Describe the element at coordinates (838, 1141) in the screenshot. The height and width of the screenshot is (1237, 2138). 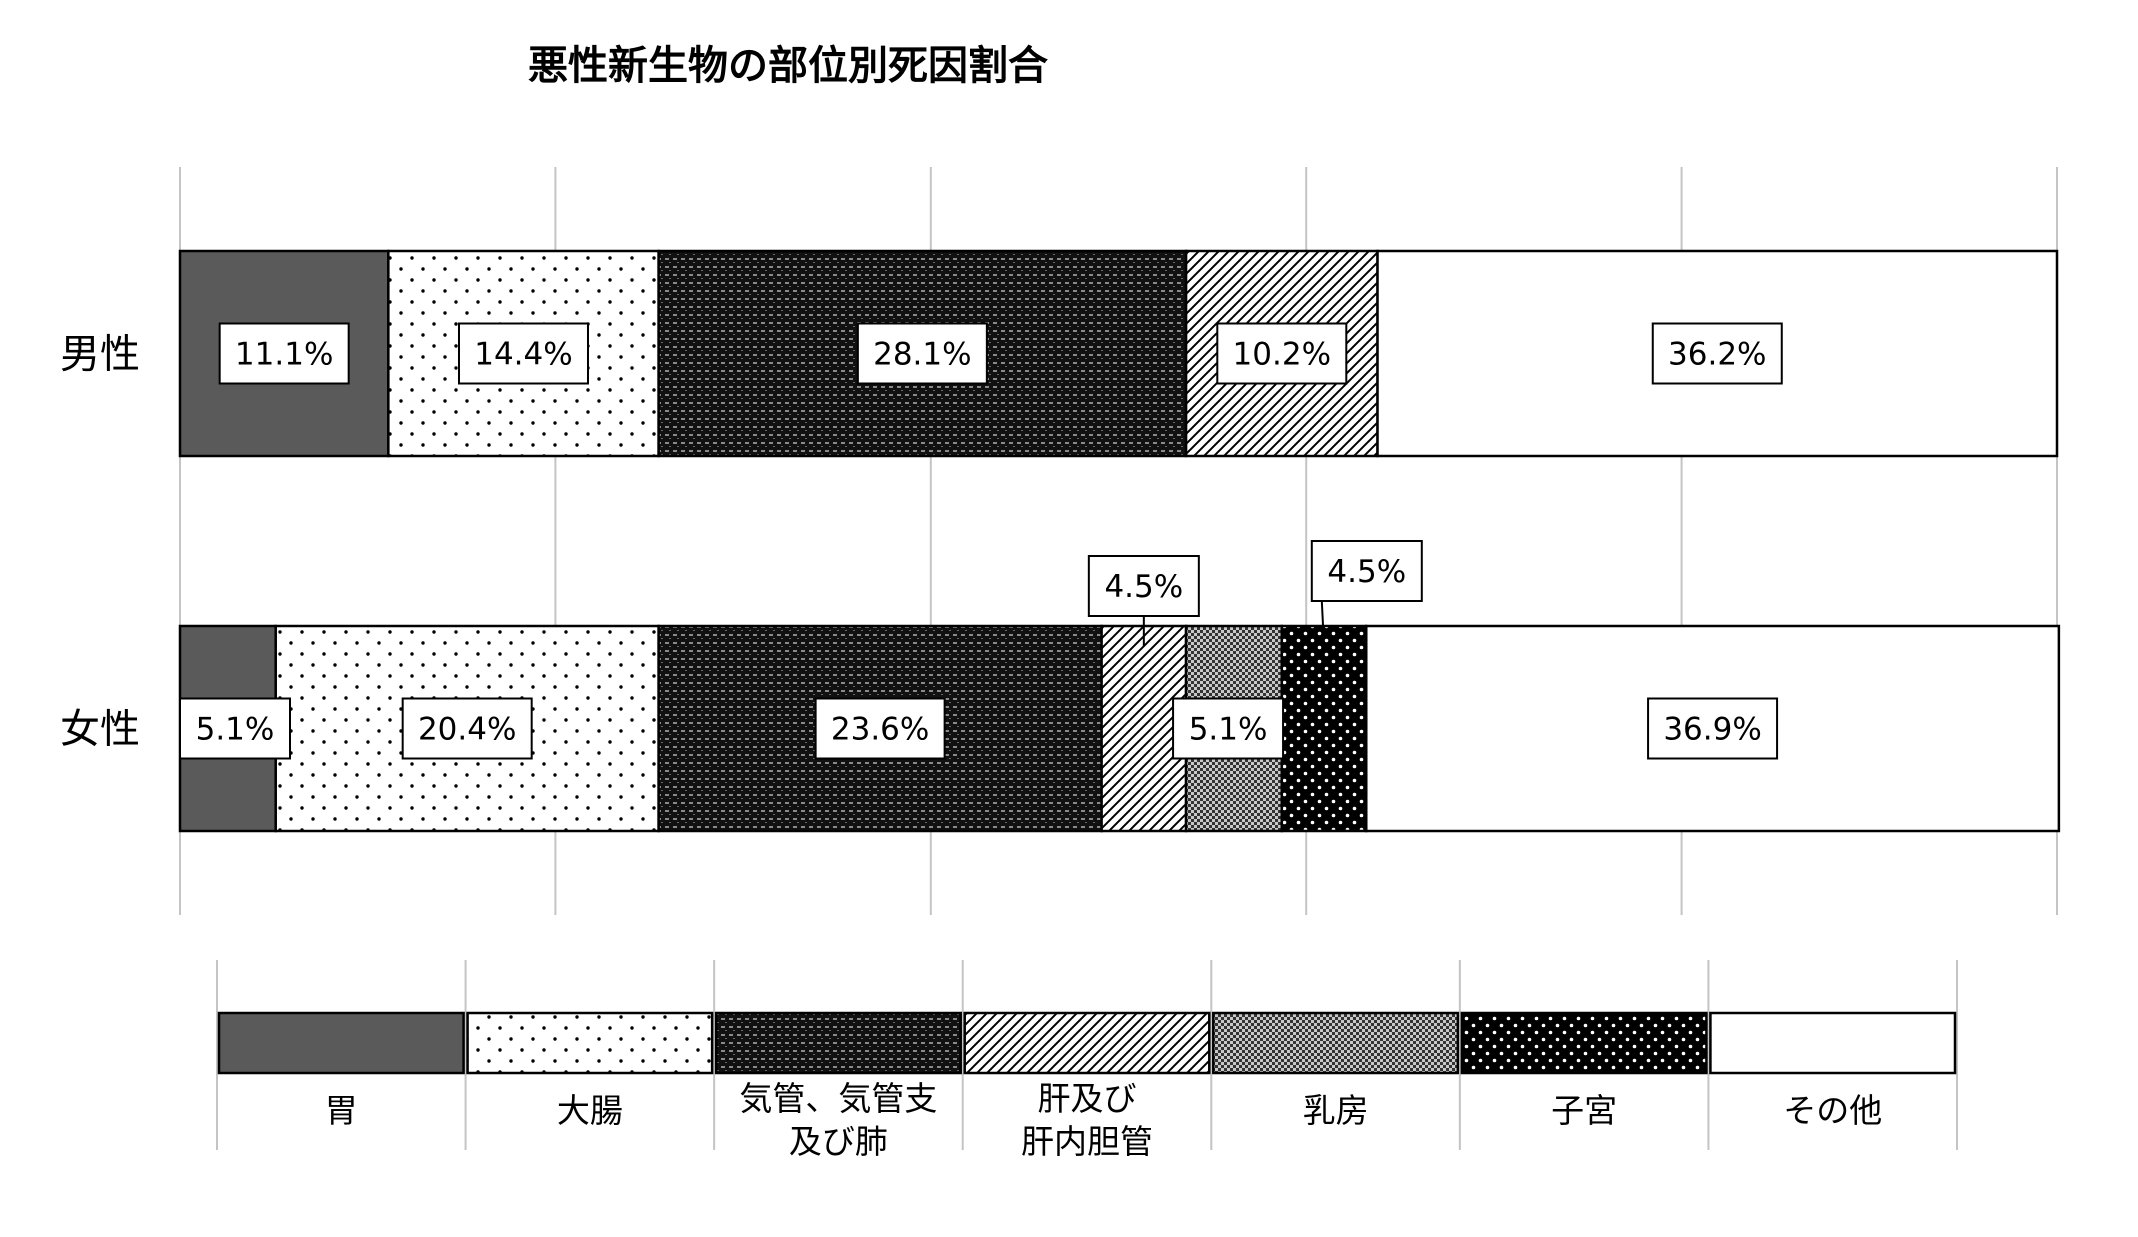
I see `legend-label: 及び肺` at that location.